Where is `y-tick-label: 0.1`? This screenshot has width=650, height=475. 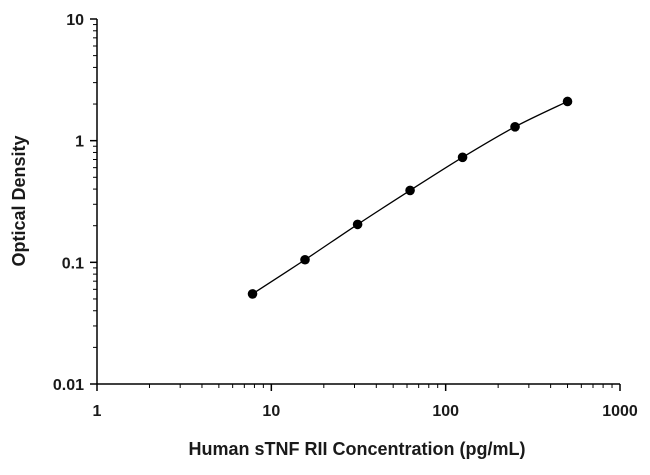 y-tick-label: 0.1 is located at coordinates (73, 263).